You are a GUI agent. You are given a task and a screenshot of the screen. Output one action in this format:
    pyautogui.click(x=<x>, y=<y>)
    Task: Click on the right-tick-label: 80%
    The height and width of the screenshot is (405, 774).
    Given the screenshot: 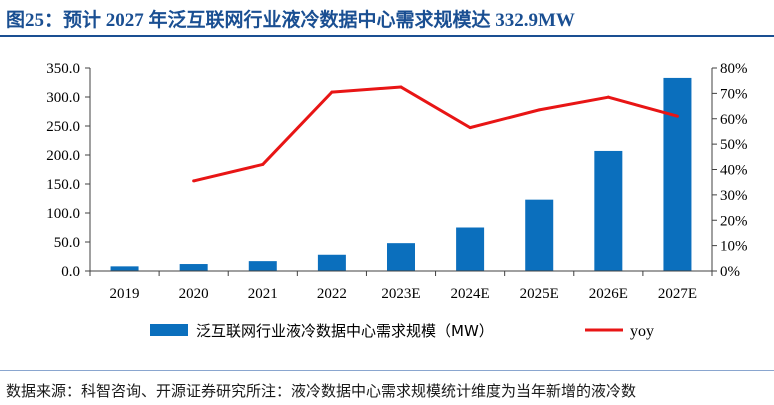 What is the action you would take?
    pyautogui.click(x=734, y=69)
    